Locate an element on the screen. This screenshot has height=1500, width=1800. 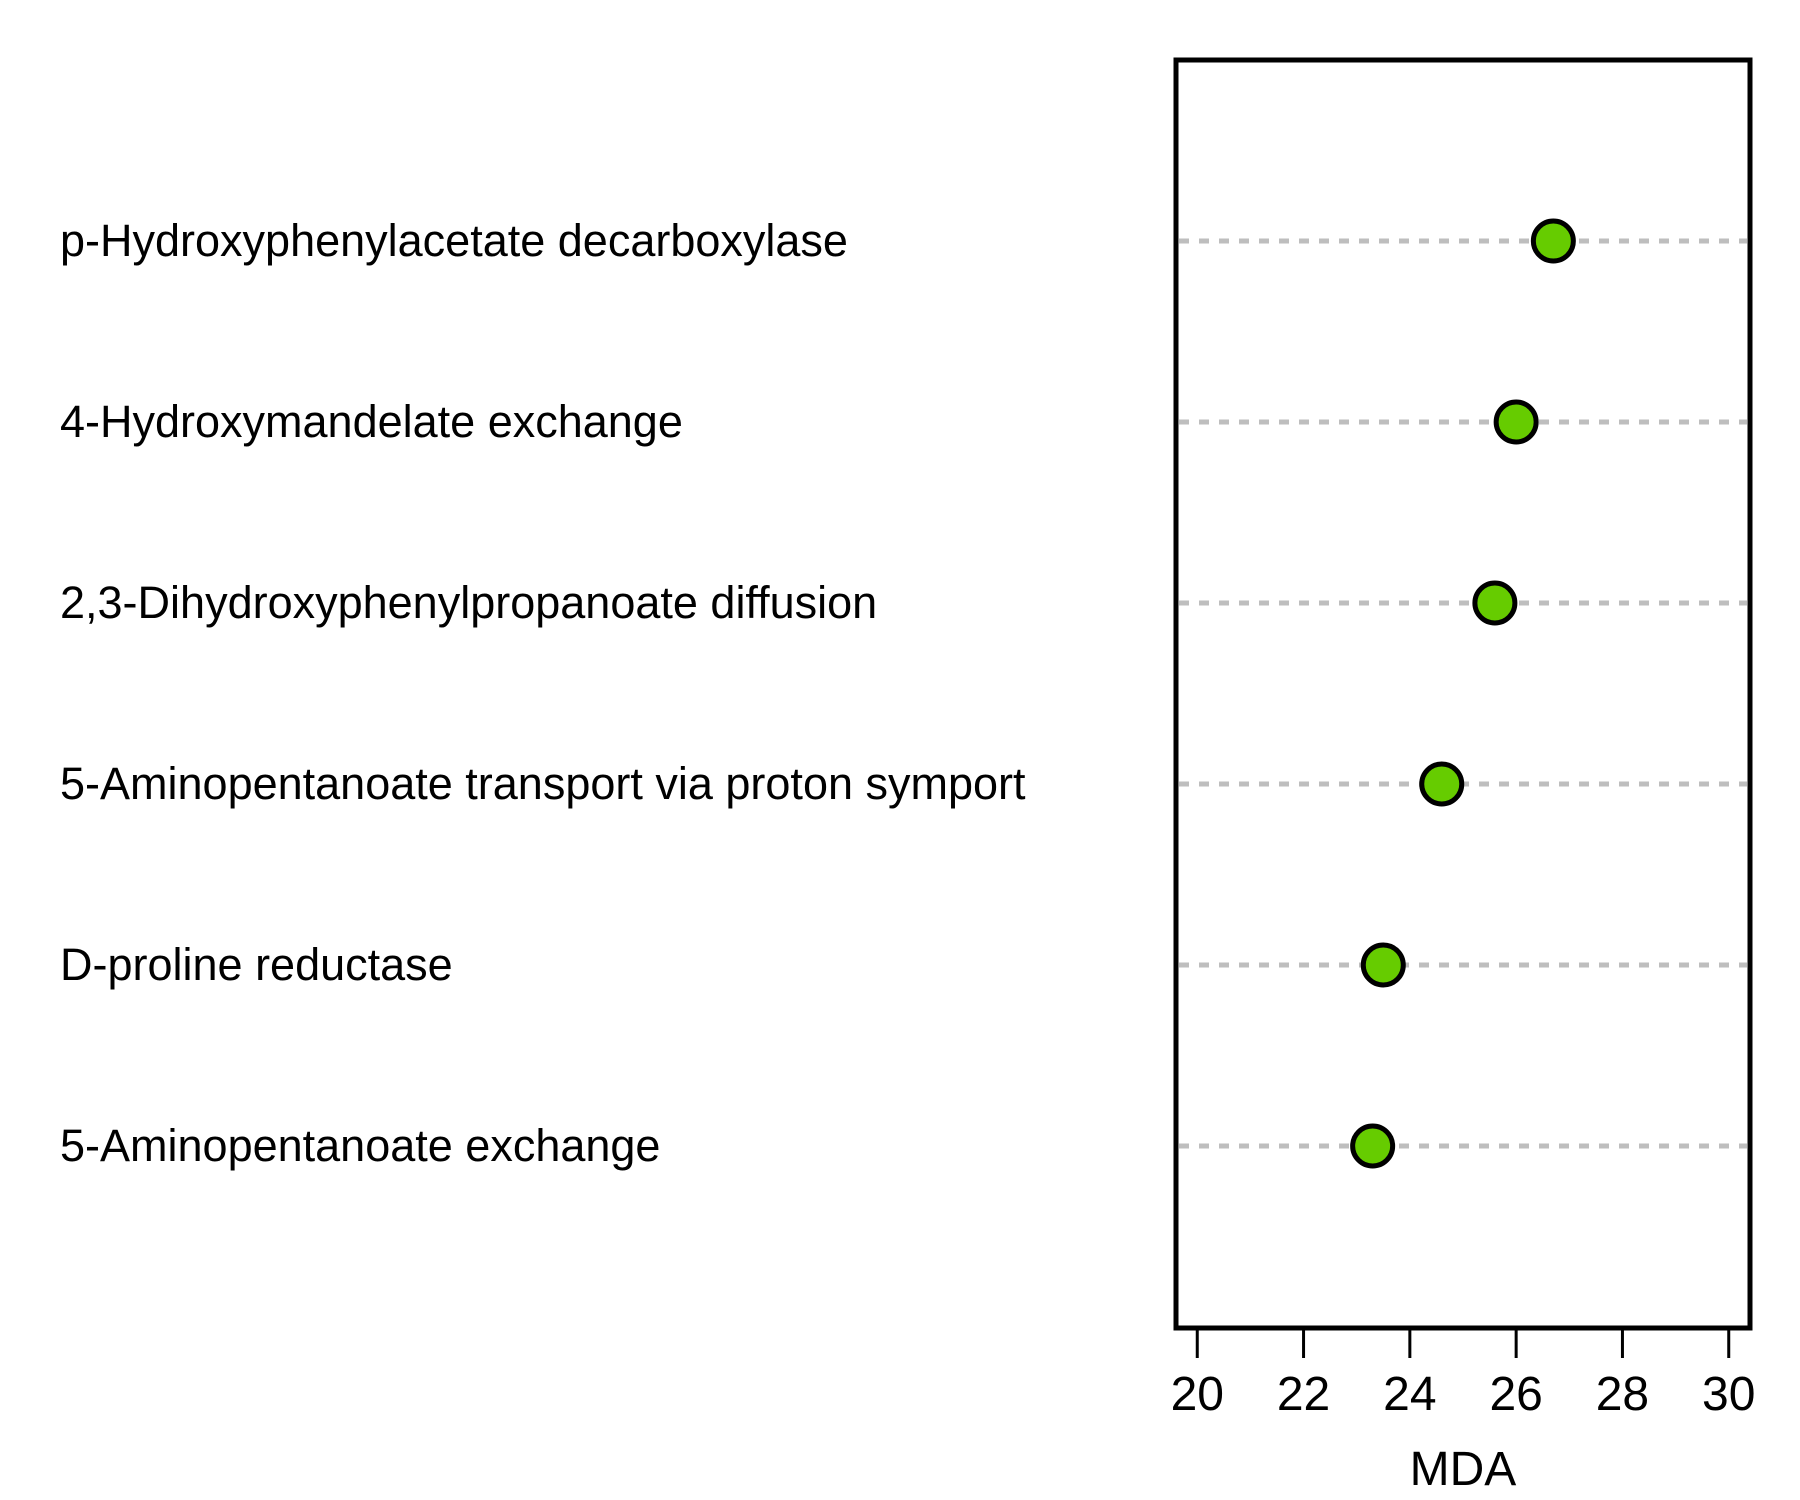
data-points is located at coordinates (1463, 693).